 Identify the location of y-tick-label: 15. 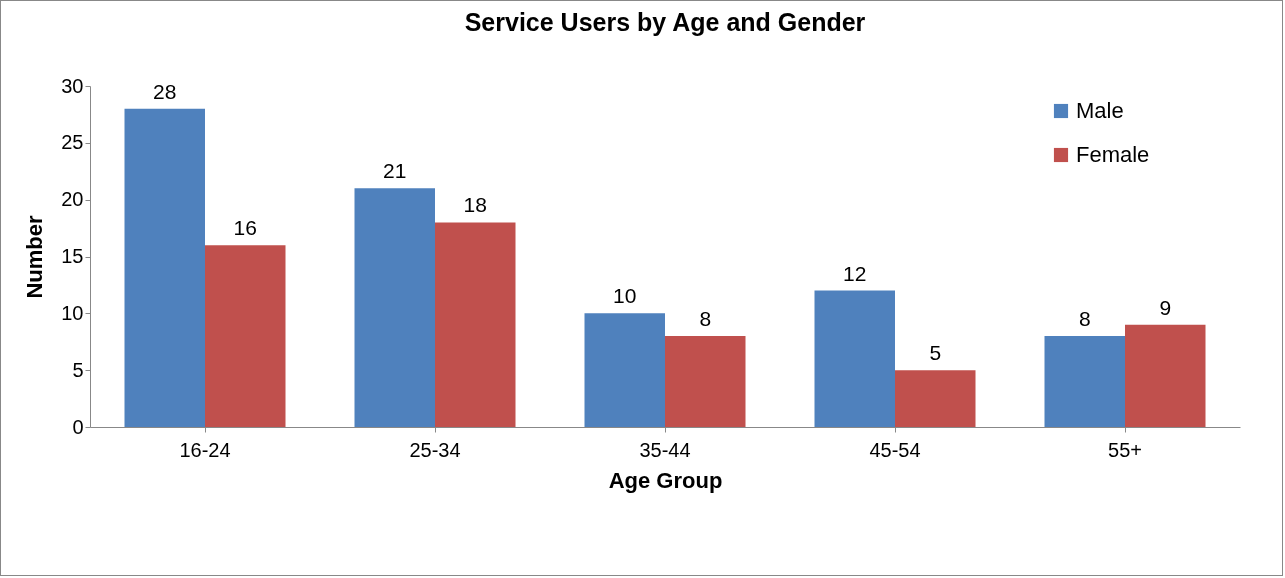
(72, 256).